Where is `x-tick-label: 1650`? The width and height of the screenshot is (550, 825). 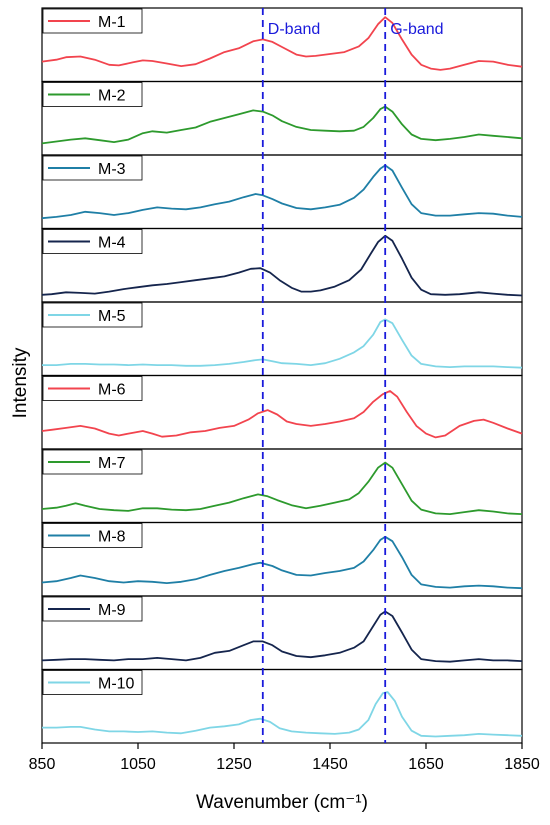 x-tick-label: 1650 is located at coordinates (426, 764).